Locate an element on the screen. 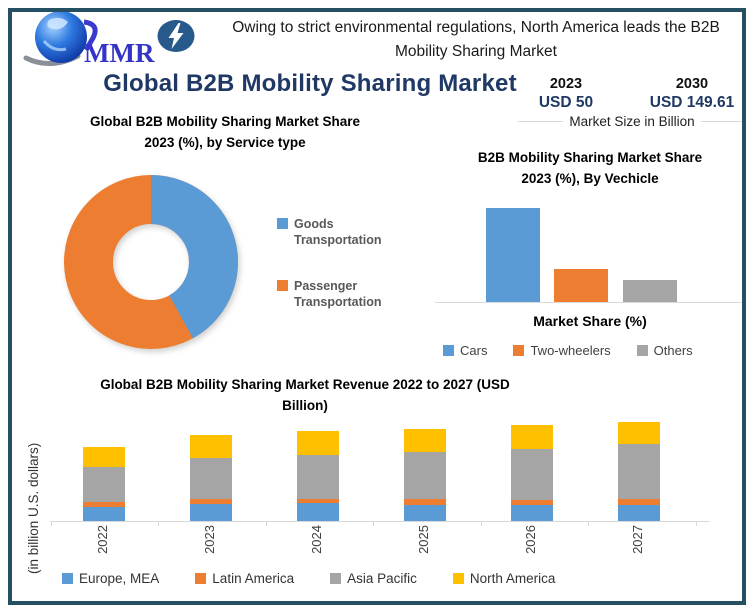 This screenshot has width=754, height=615. legend-item: Two-wheelers is located at coordinates (562, 350).